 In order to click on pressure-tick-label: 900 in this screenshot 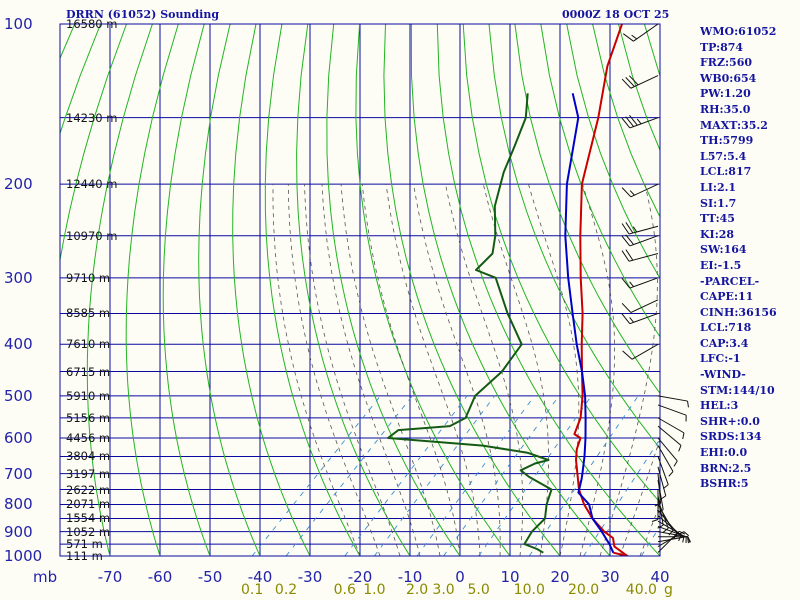, I will do `click(18, 531)`.